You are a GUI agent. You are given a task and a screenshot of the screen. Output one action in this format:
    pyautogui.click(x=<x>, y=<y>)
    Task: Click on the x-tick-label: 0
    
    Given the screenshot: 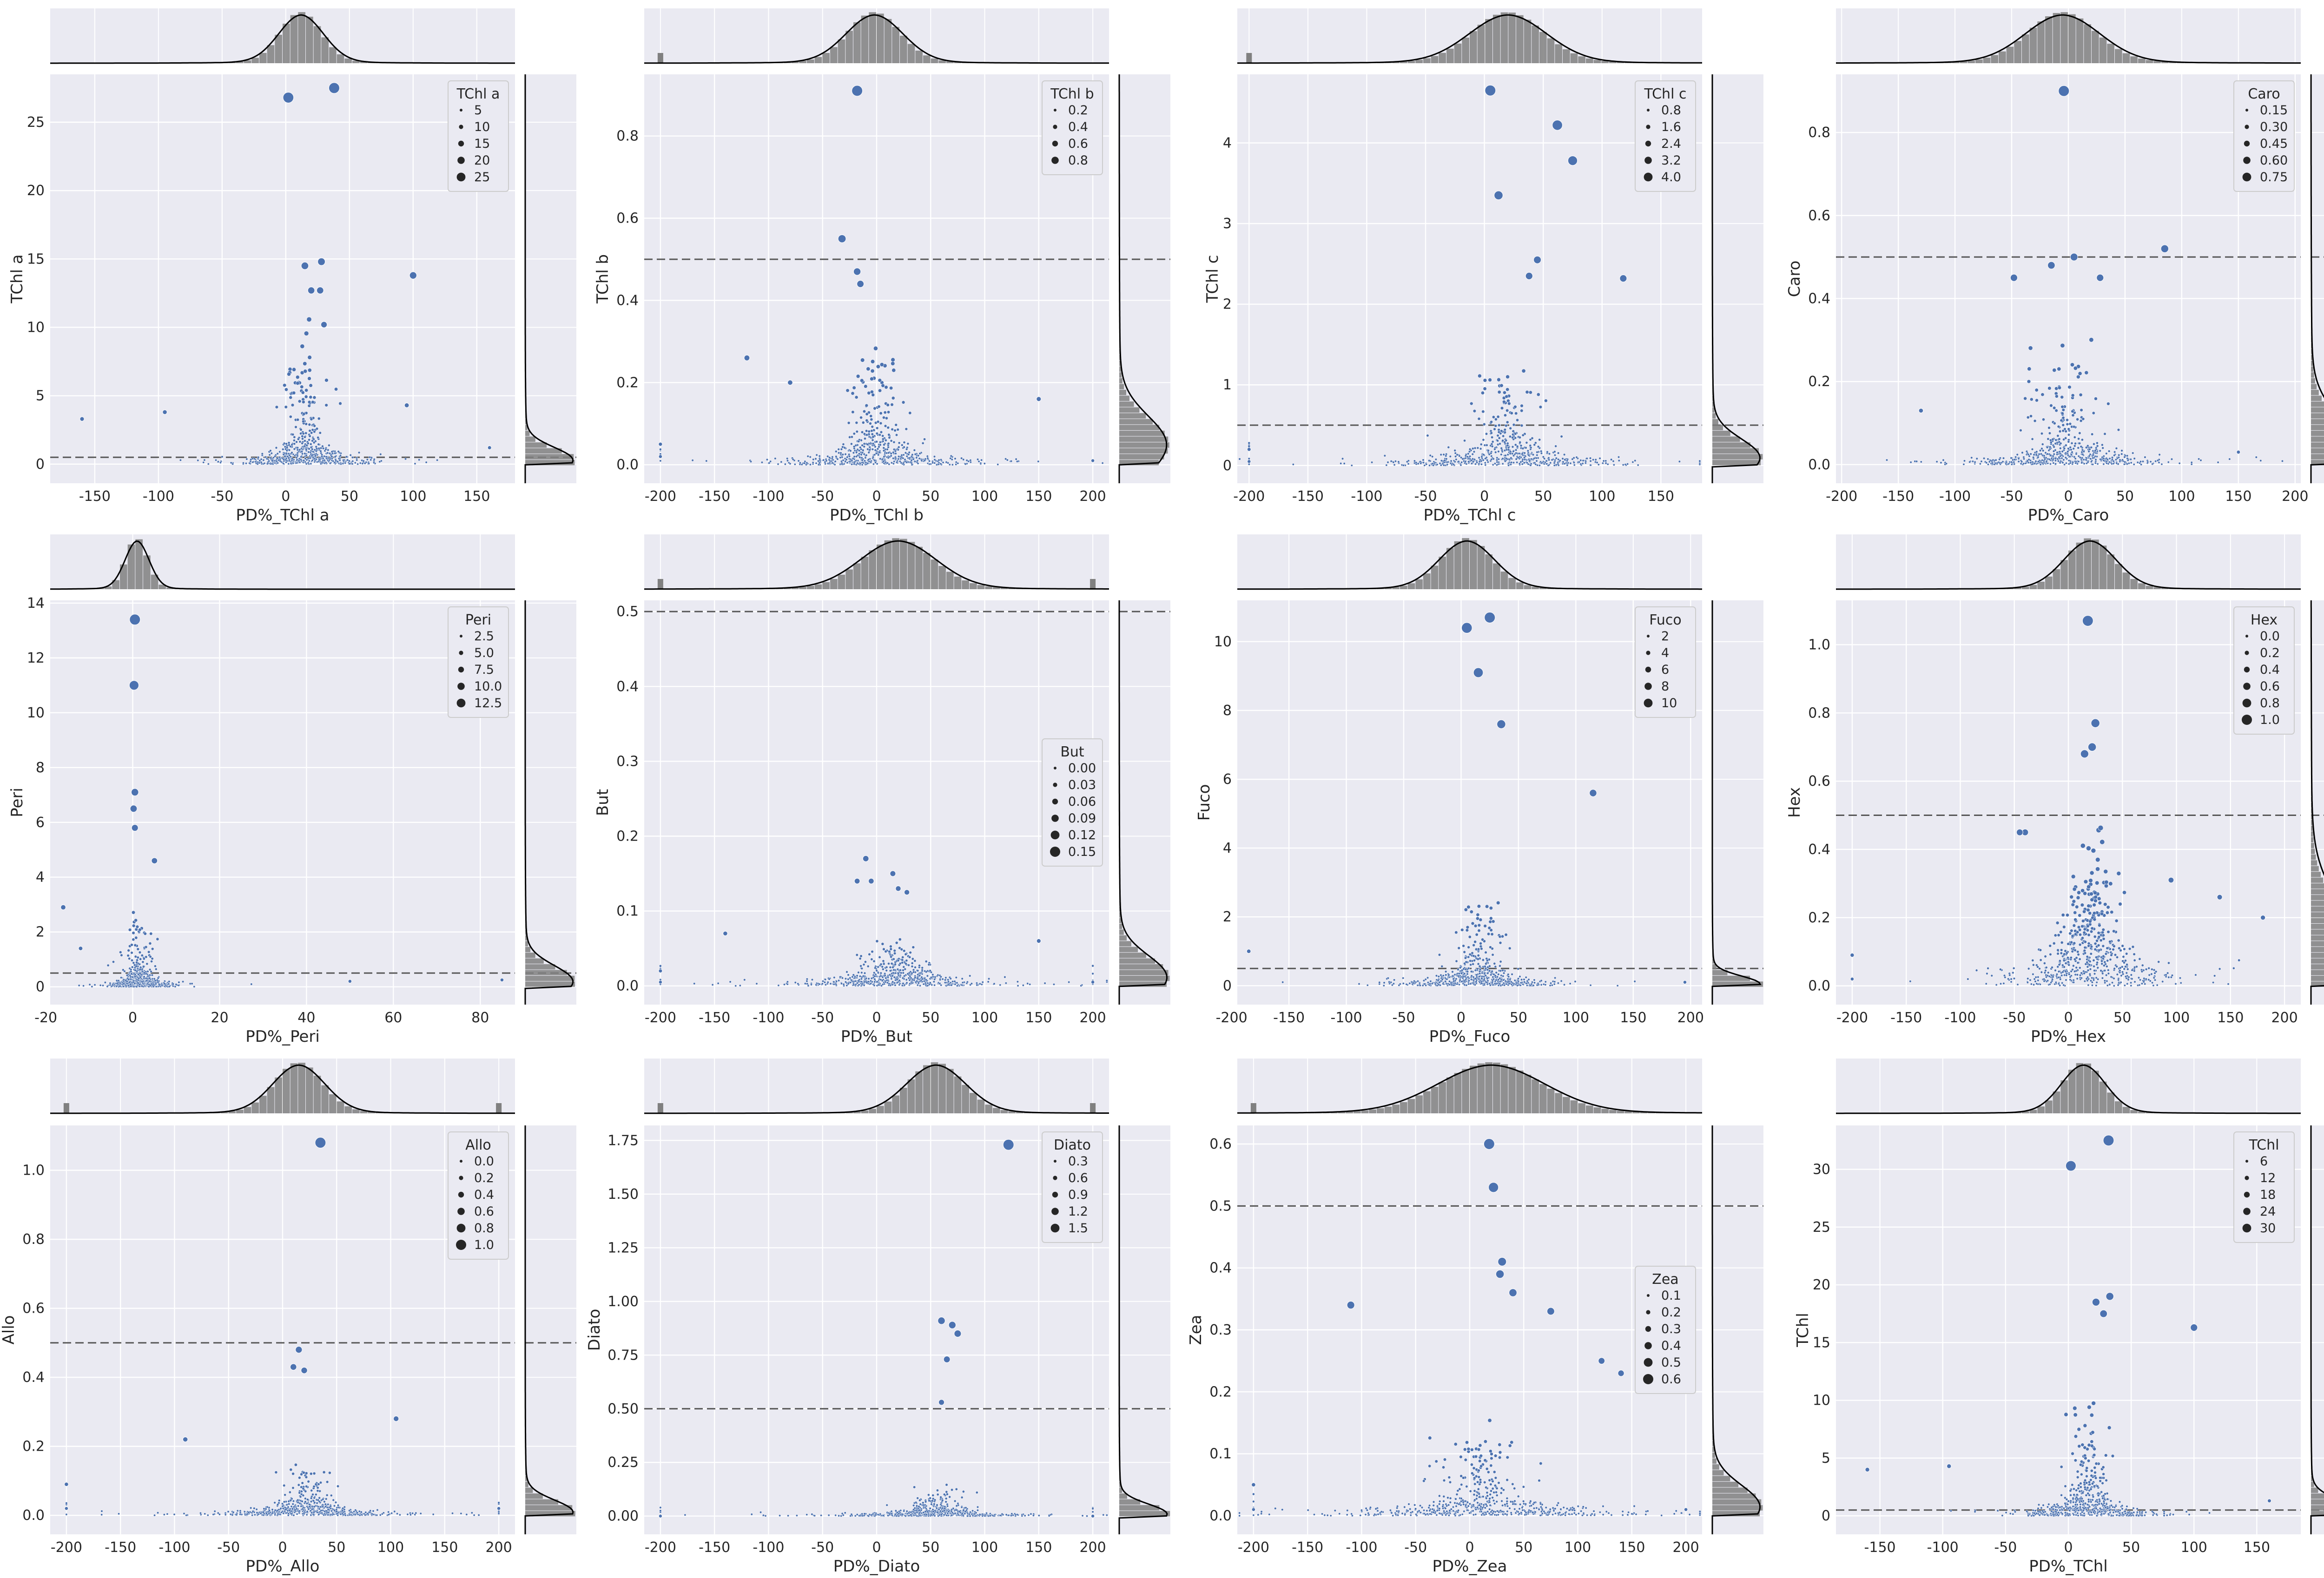 What is the action you would take?
    pyautogui.click(x=132, y=1018)
    